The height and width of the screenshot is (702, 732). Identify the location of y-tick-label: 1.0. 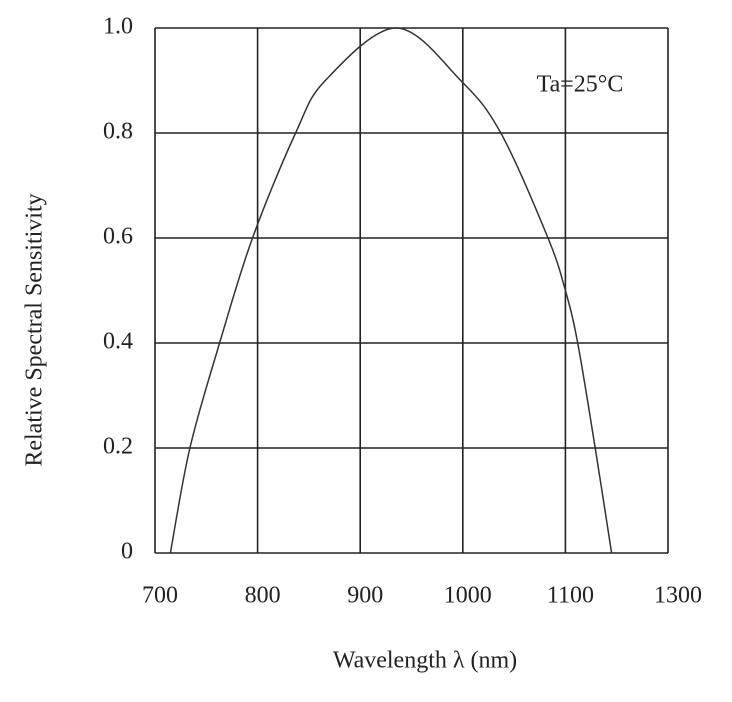
(118, 27).